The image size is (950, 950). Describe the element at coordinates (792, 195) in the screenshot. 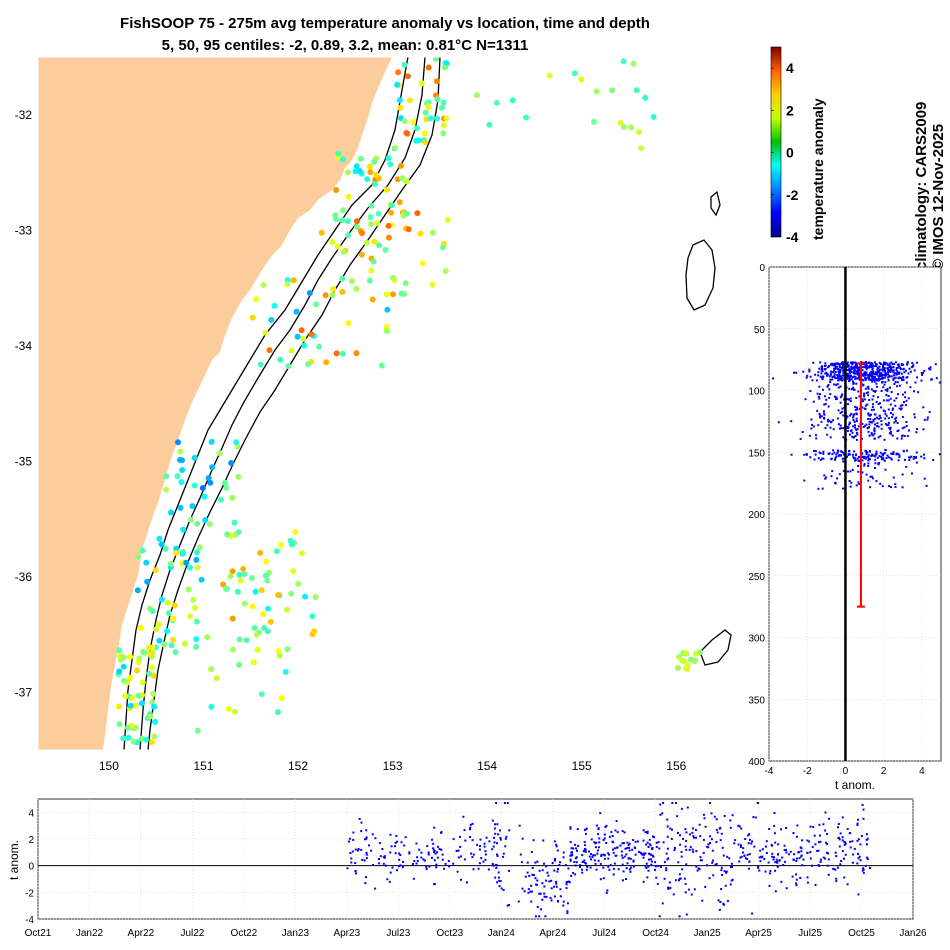

I see `colorbar-tick-label: -2` at that location.